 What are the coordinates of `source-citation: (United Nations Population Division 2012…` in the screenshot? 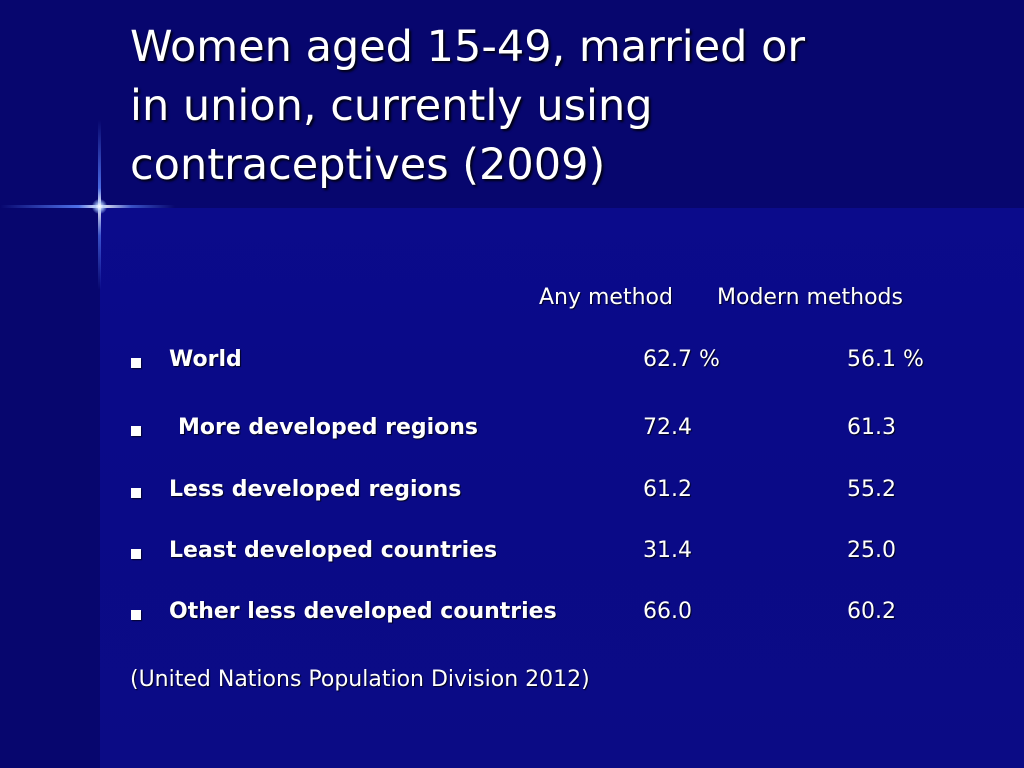 It's located at (360, 679).